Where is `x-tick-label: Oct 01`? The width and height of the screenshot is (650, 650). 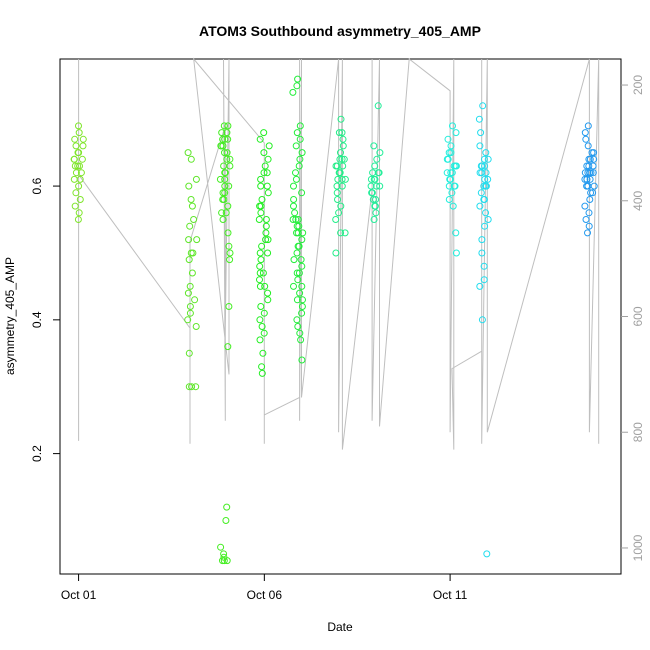 x-tick-label: Oct 01 is located at coordinates (79, 595).